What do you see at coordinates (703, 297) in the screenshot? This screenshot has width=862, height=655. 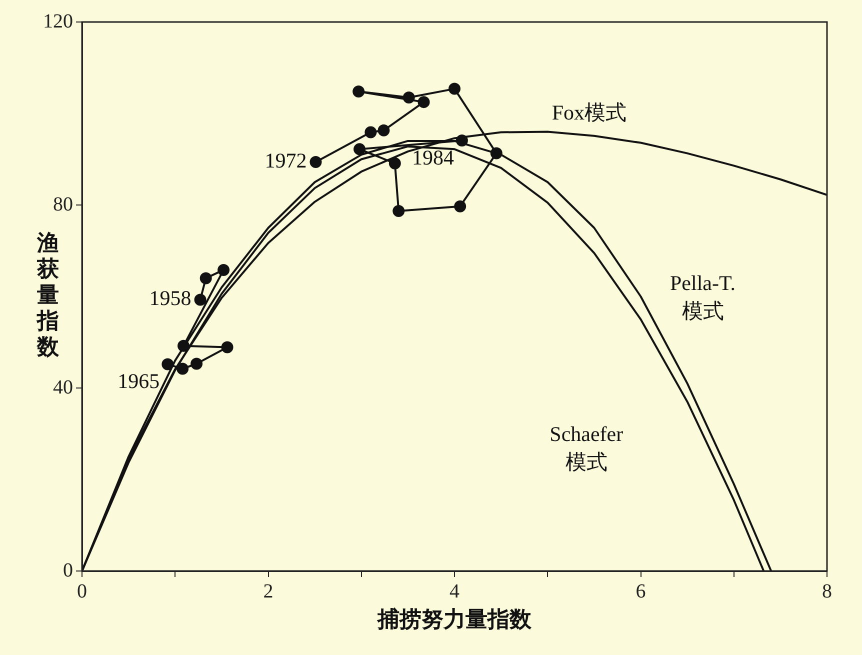 I see `annotation: Pella-T. 模式` at bounding box center [703, 297].